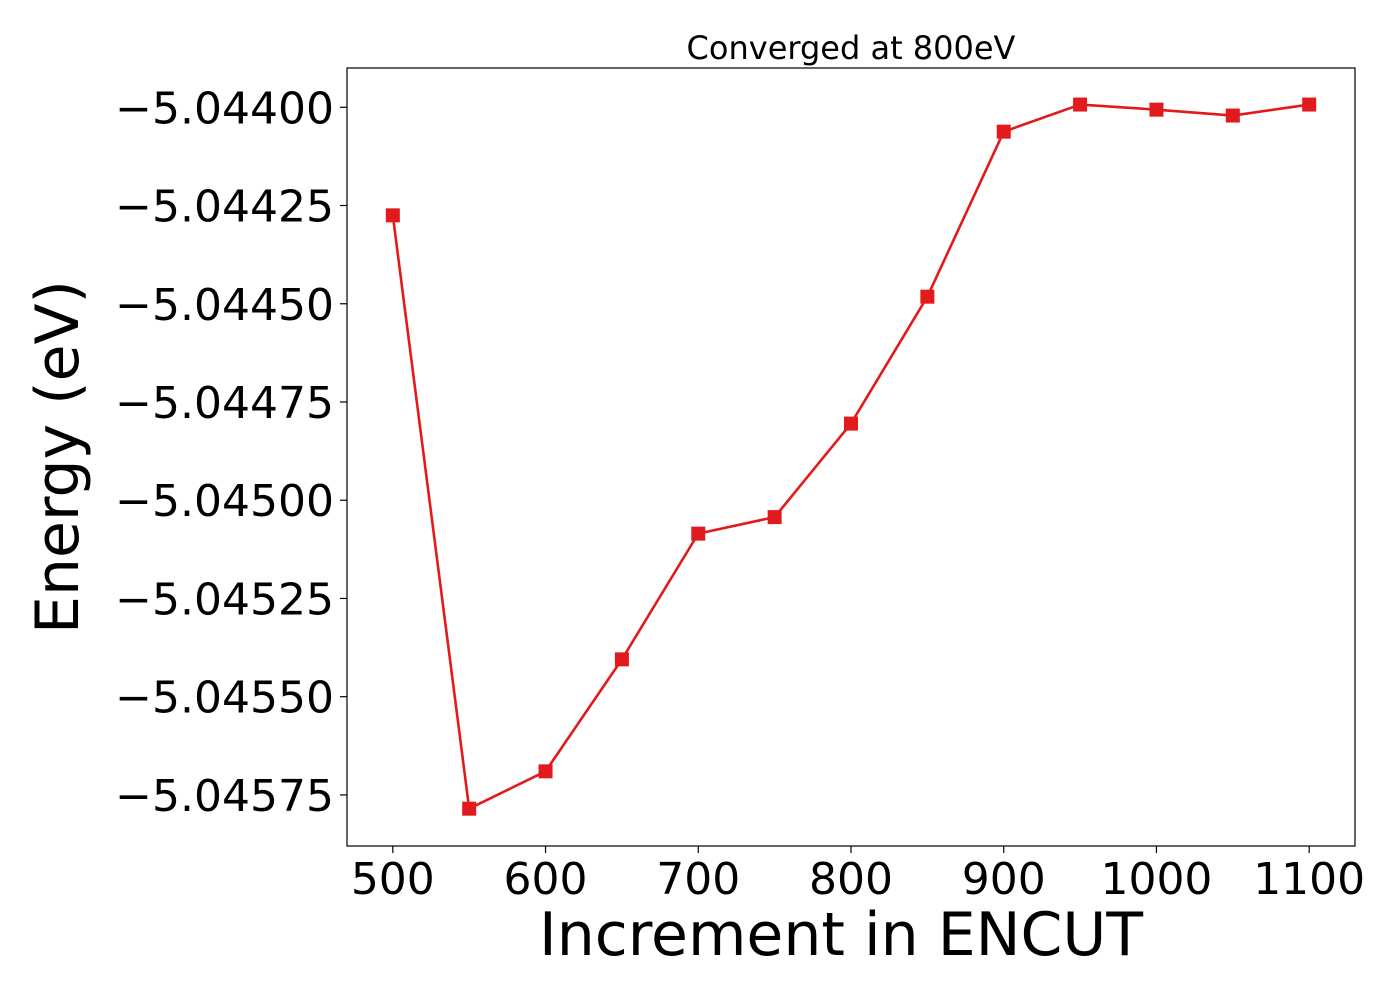 Image resolution: width=1400 pixels, height=1000 pixels. What do you see at coordinates (851, 48) in the screenshot?
I see `chart-title: Converged at 800eV` at bounding box center [851, 48].